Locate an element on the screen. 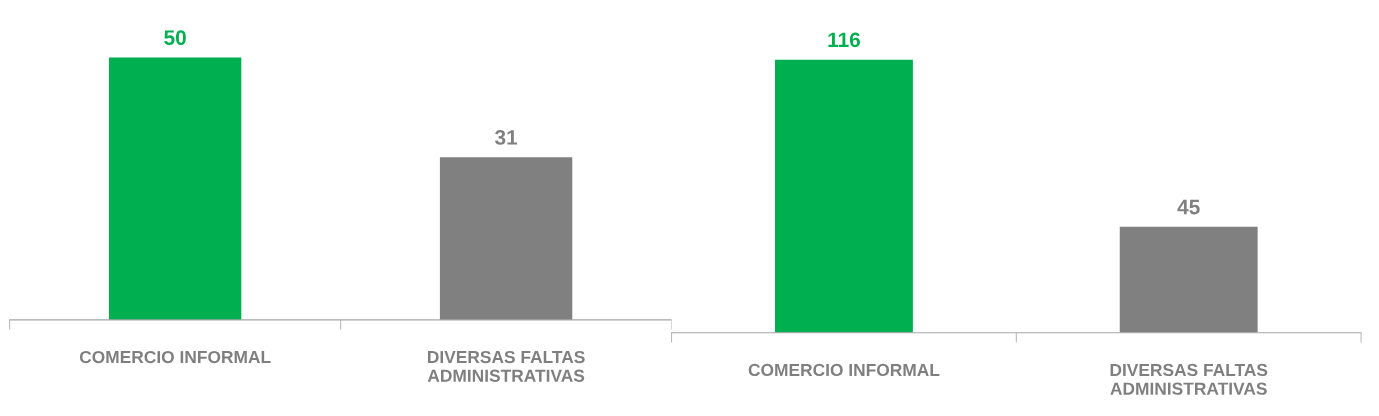 This screenshot has height=416, width=1379. data-label: 116 is located at coordinates (844, 40).